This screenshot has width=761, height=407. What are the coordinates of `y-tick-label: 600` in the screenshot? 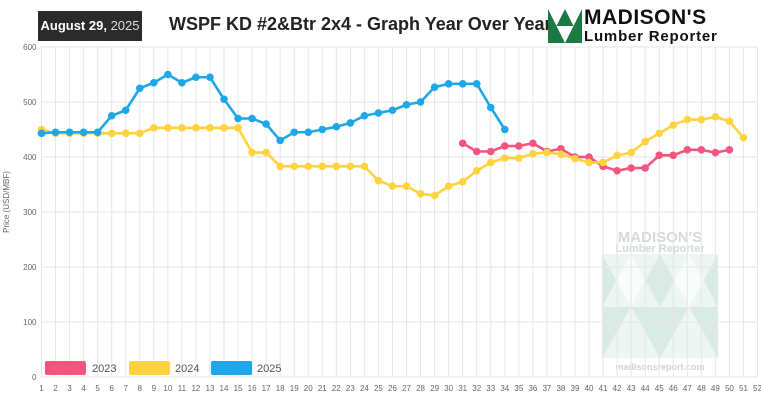 It's located at (30, 47).